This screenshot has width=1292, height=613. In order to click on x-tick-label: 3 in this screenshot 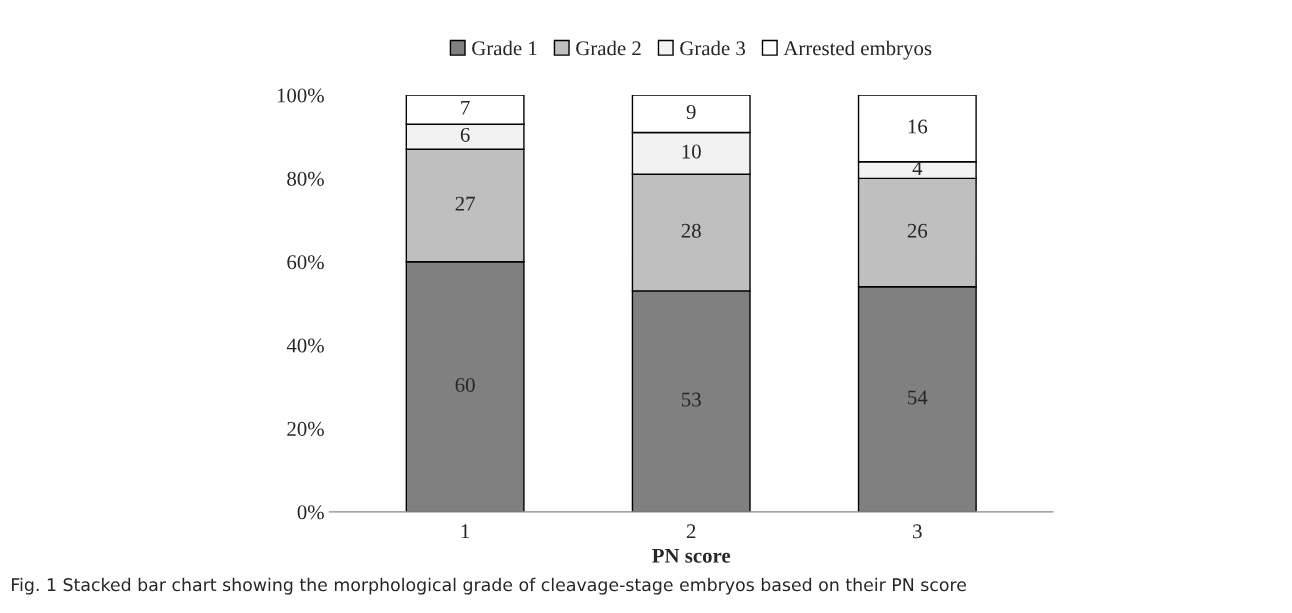, I will do `click(917, 531)`.